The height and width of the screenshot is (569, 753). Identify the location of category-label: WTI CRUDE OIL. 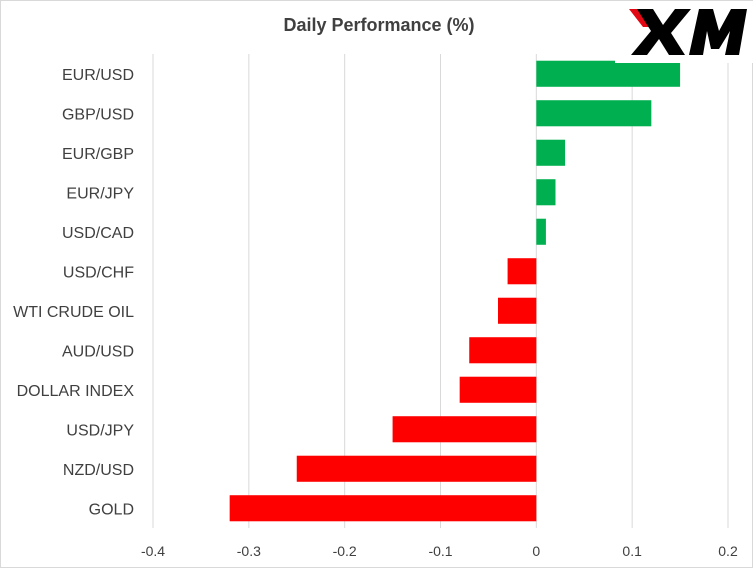
(73, 312).